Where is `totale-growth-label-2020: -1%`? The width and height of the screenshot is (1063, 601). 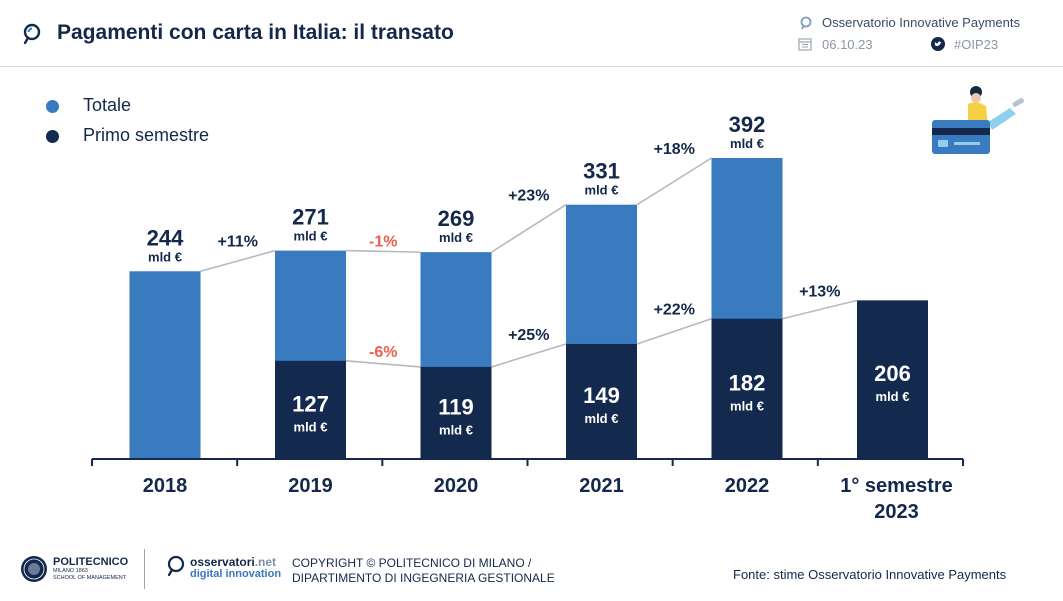
totale-growth-label-2020: -1% is located at coordinates (383, 242).